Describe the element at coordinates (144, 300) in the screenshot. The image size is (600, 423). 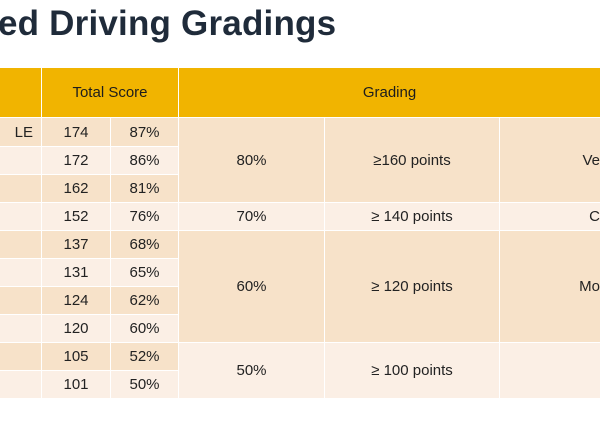
I see `percent-cell: 62%` at that location.